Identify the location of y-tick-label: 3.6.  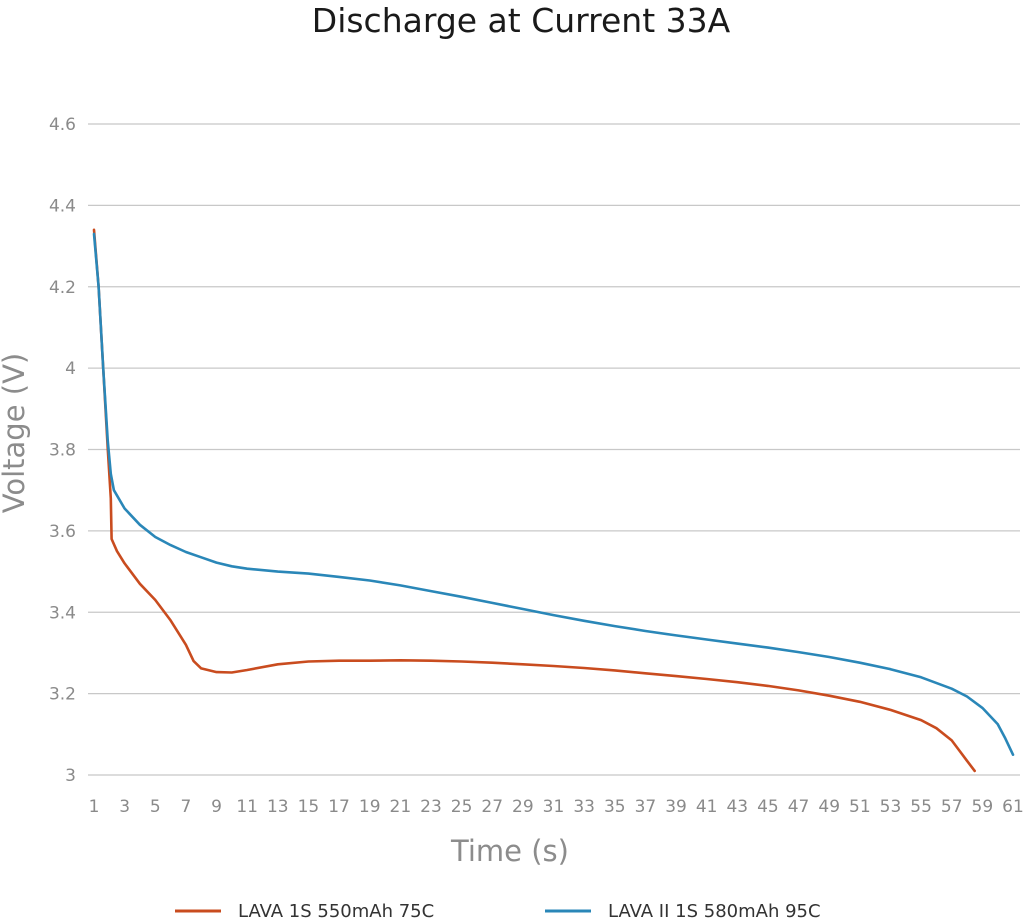
(62, 532).